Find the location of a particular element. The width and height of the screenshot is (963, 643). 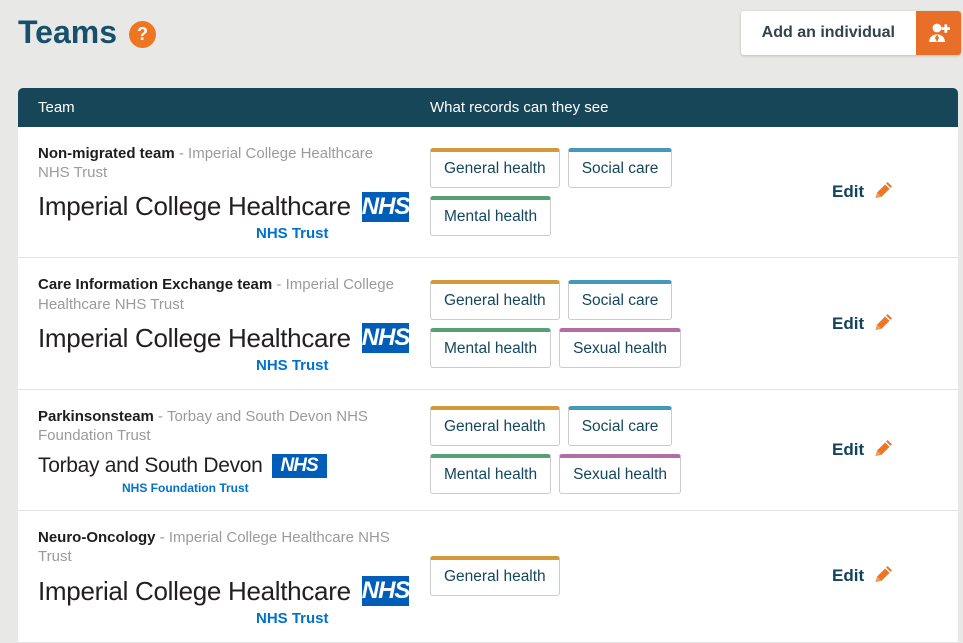

record-tags: General health is located at coordinates (626, 576).